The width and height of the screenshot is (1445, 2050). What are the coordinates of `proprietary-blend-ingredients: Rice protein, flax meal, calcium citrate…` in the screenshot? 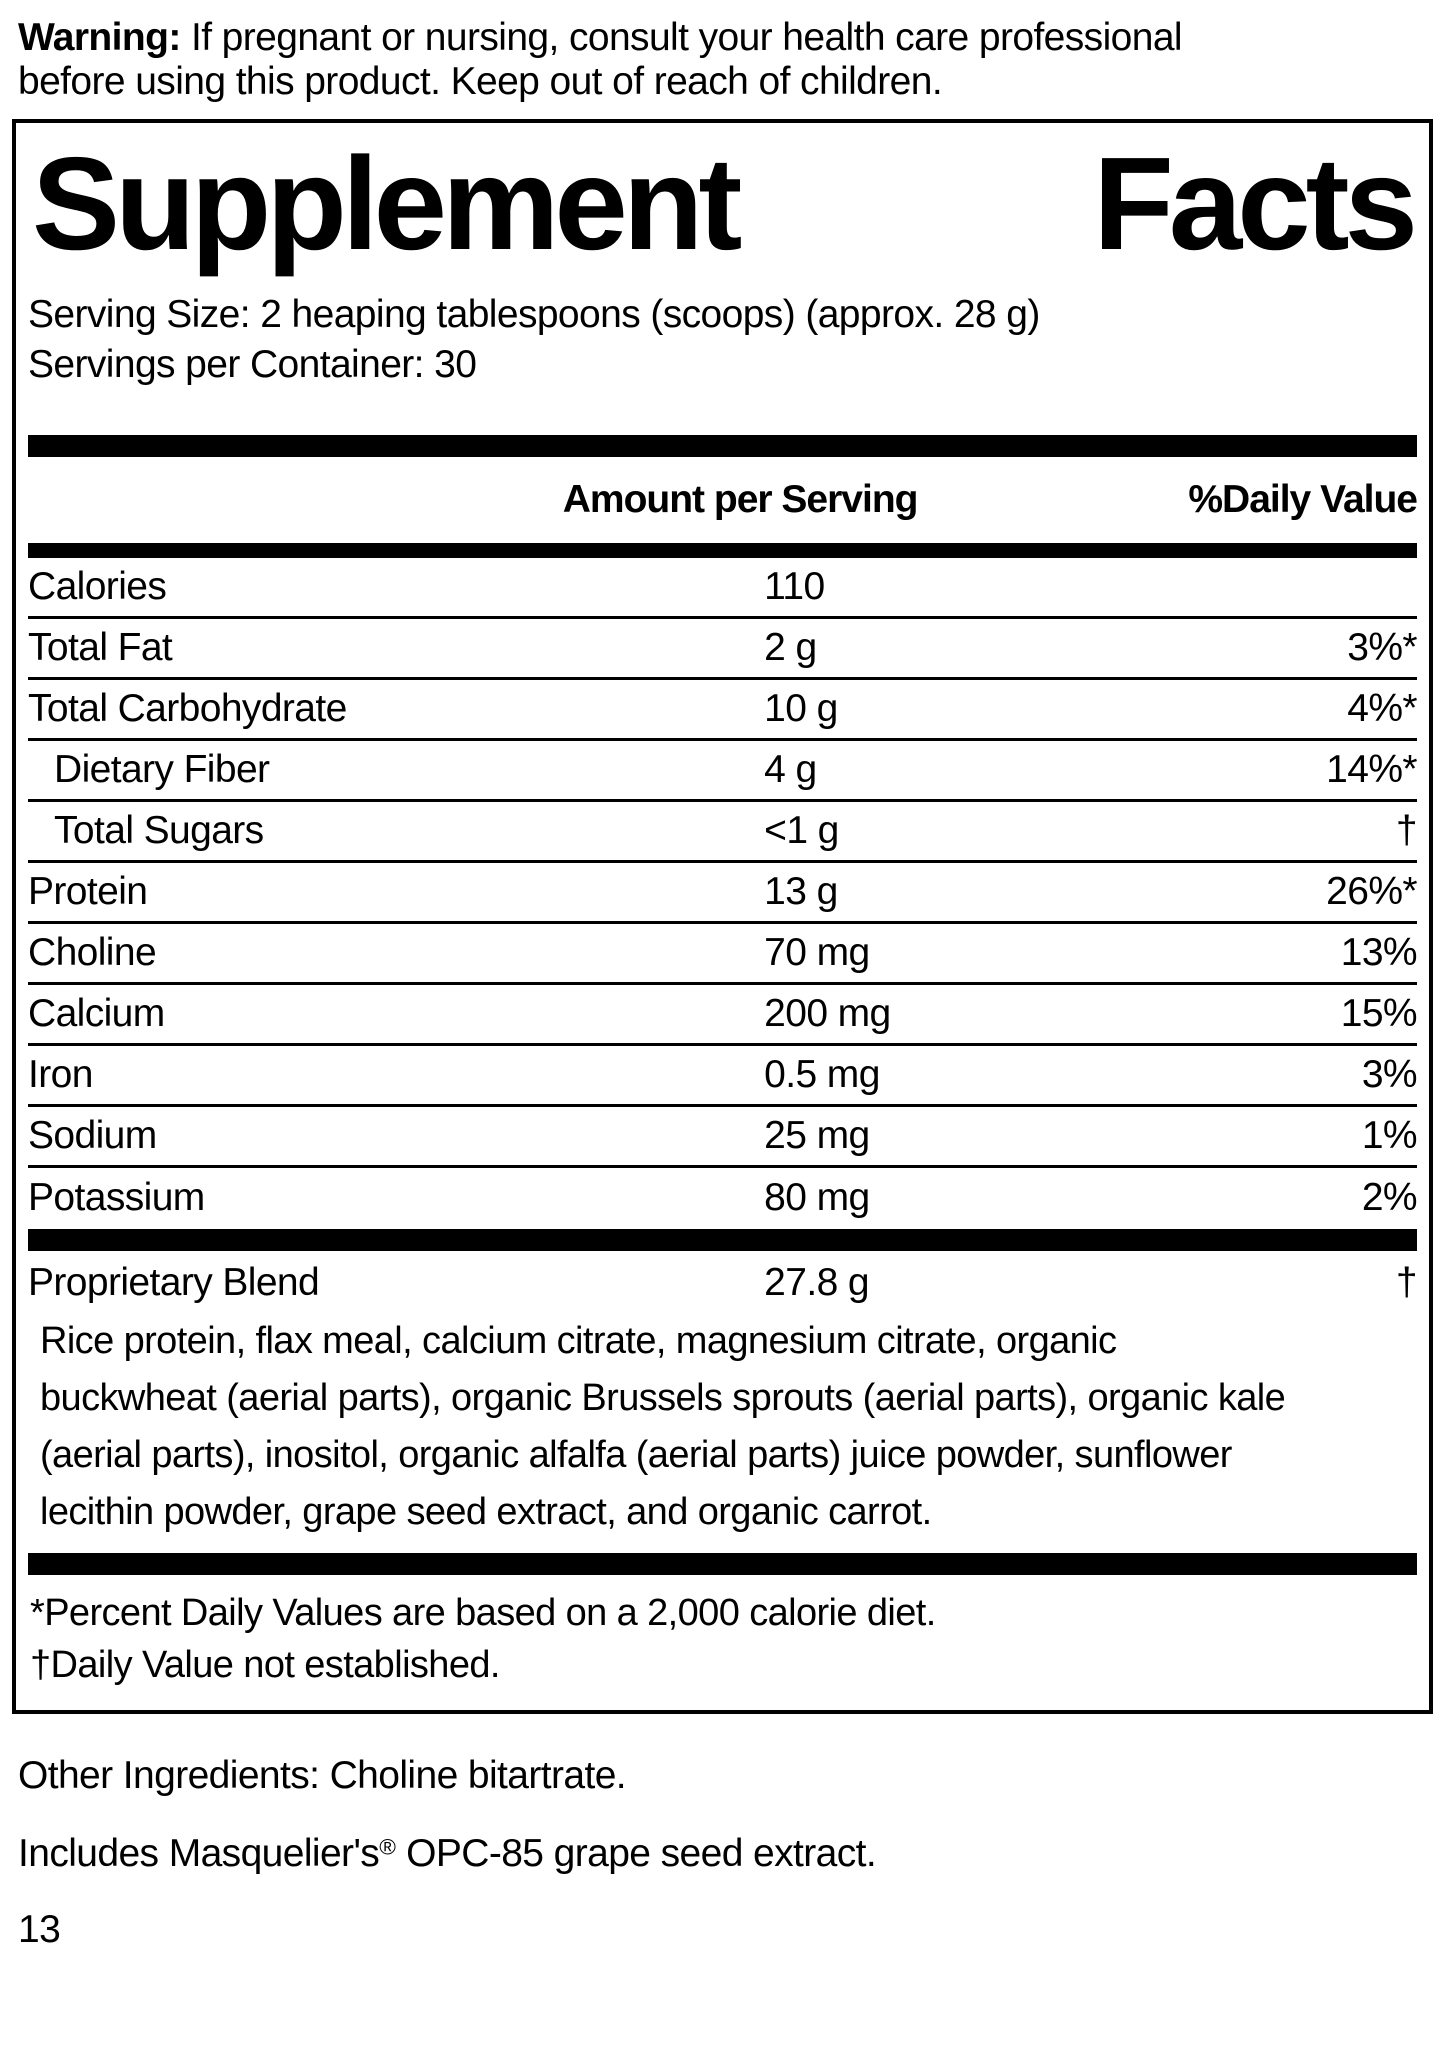 It's located at (722, 1433).